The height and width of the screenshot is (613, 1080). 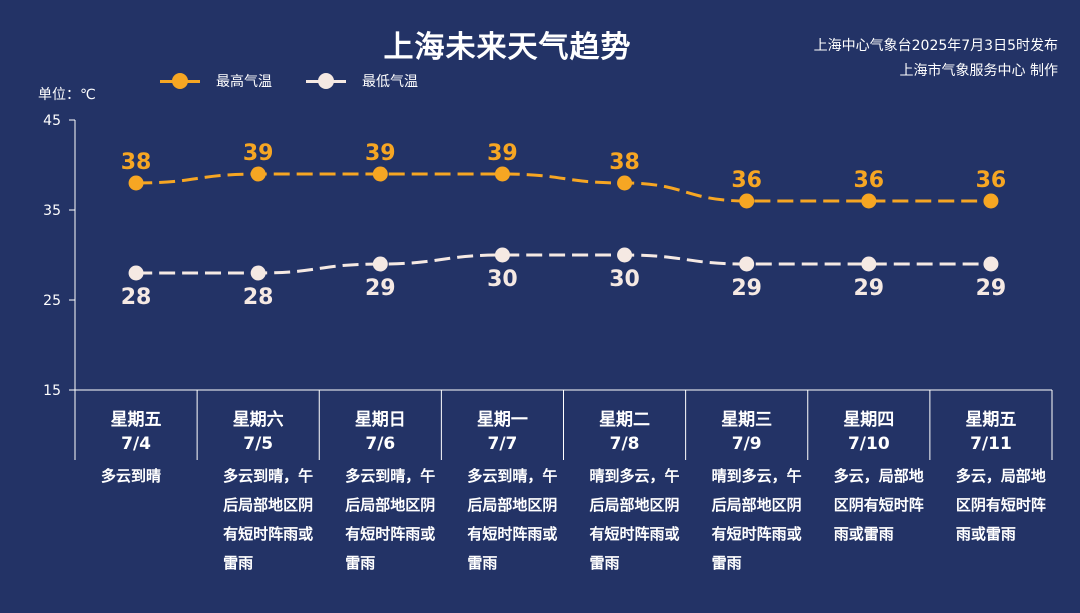 What do you see at coordinates (625, 420) in the screenshot?
I see `weekday-label: 星期二` at bounding box center [625, 420].